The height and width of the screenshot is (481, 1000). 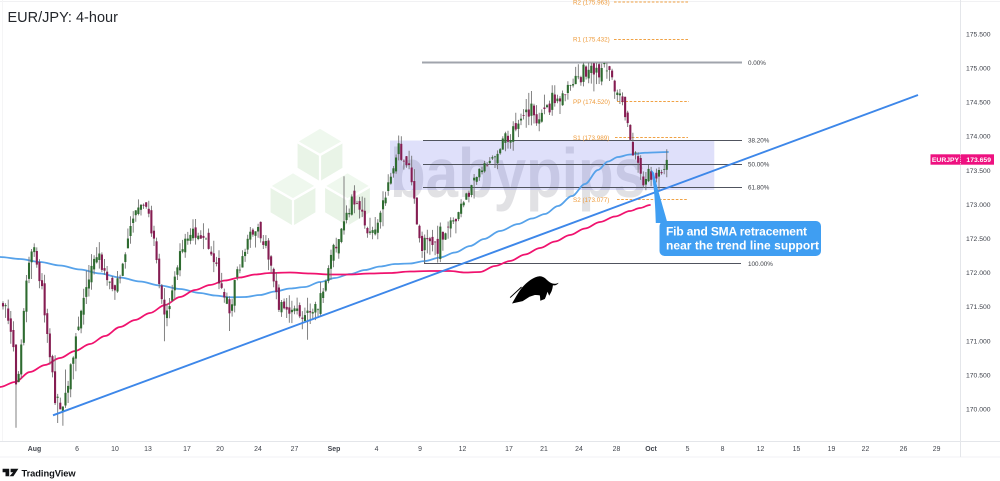 I want to click on svg-text: 170.500, so click(x=978, y=376).